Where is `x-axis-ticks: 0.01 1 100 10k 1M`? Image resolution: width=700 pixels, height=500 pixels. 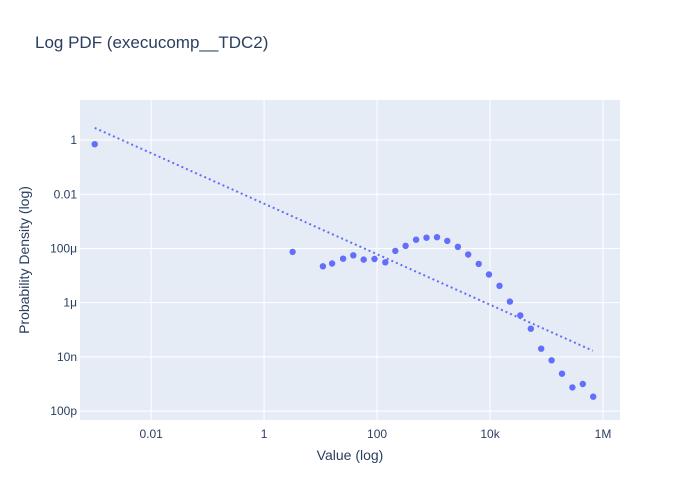 x-axis-ticks: 0.01 1 100 10k 1M is located at coordinates (375, 434).